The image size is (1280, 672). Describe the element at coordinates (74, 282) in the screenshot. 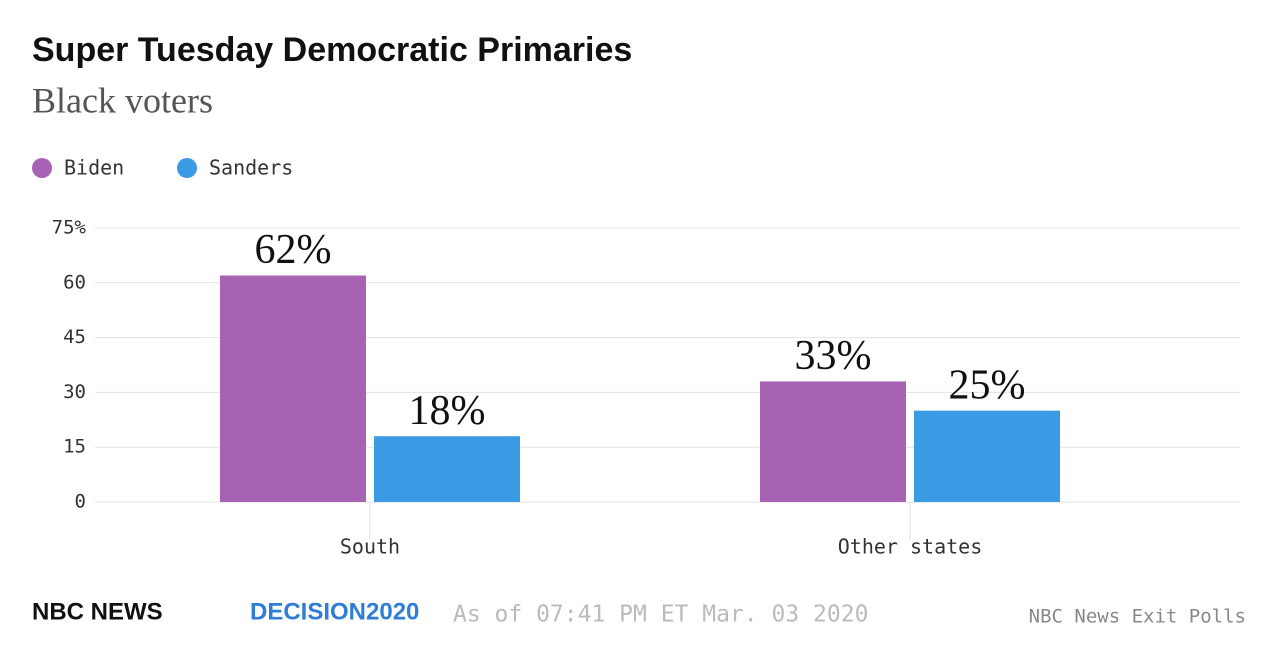

I see `y-tick-label: 60` at that location.